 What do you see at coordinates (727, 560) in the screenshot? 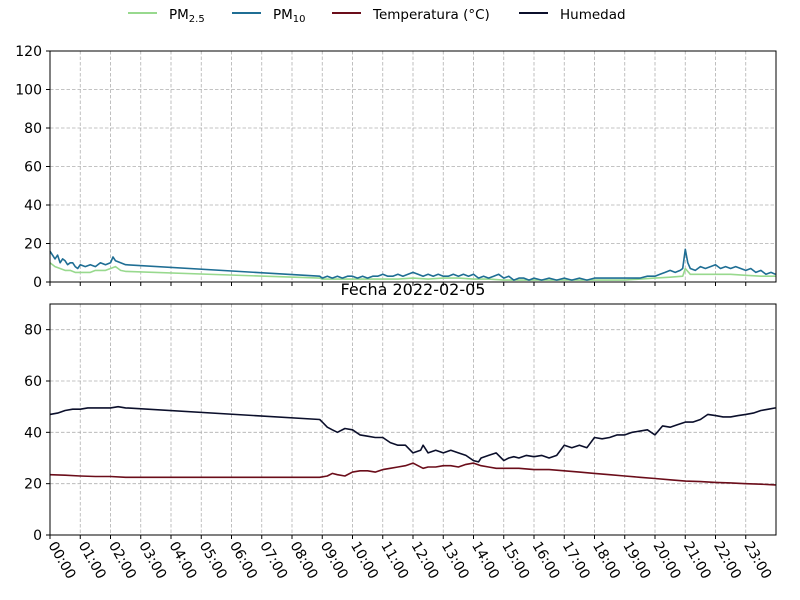
I see `x-tick-label: 22:00` at bounding box center [727, 560].